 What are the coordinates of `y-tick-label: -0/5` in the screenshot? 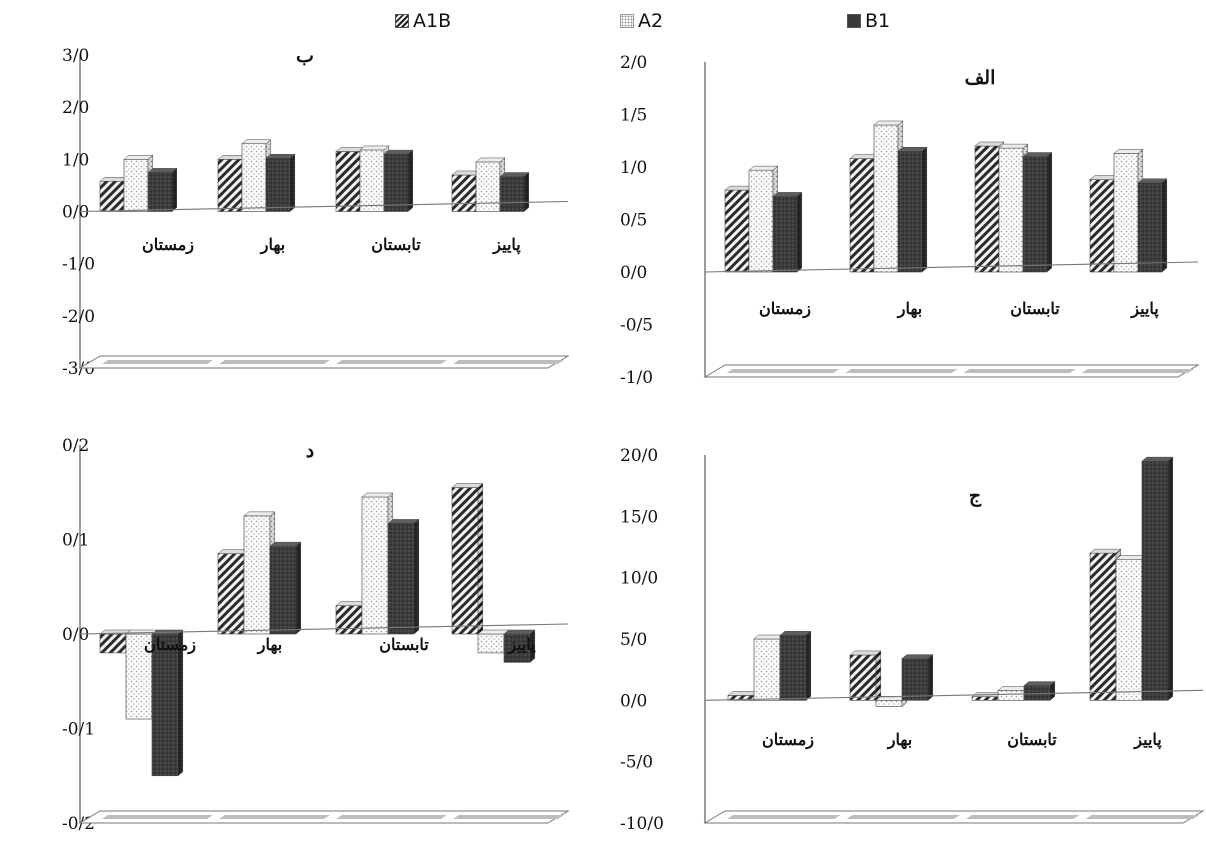 It's located at (636, 326).